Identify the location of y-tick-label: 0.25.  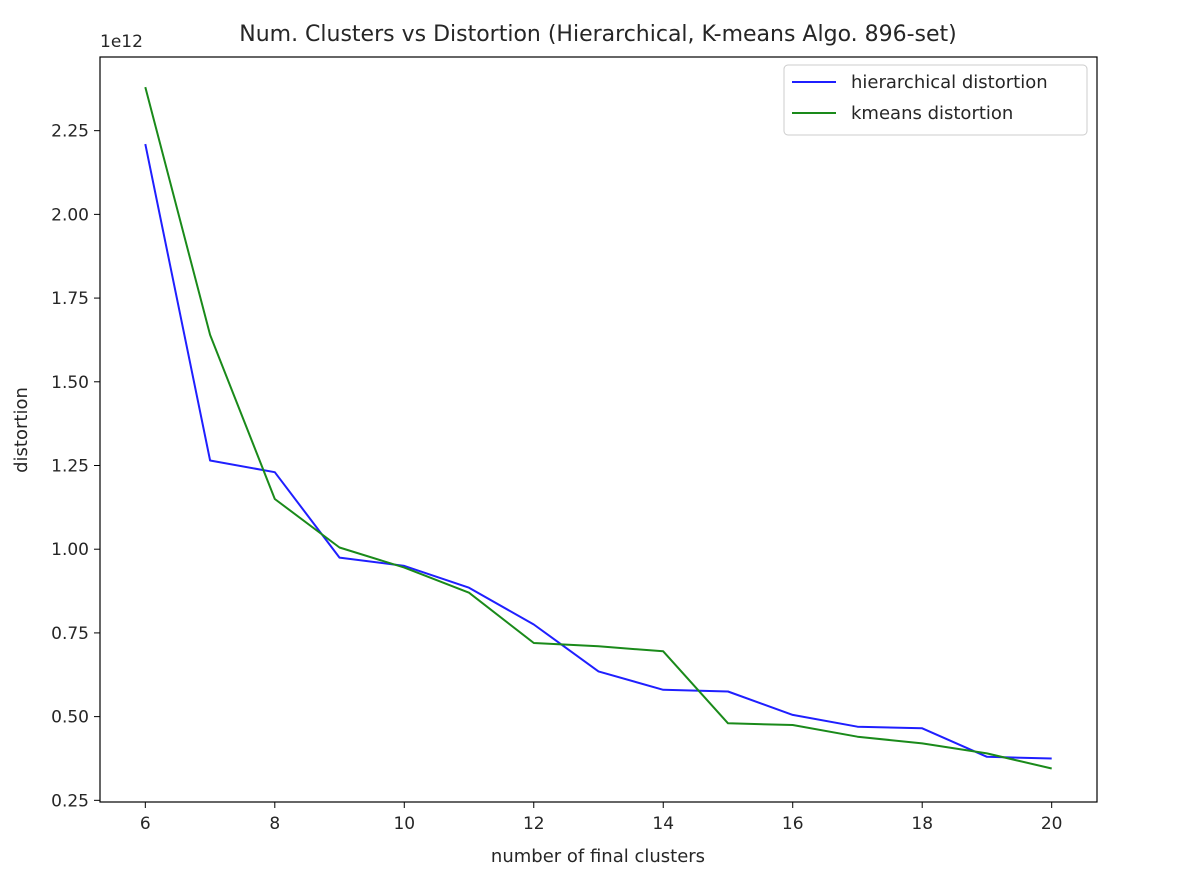
(70, 801).